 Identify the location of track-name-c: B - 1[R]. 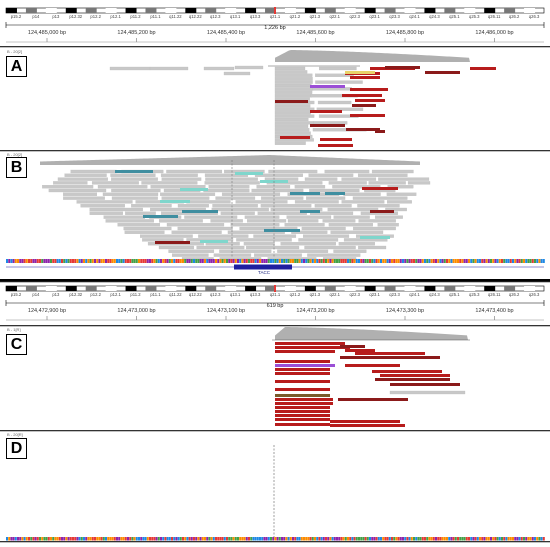
(14, 329).